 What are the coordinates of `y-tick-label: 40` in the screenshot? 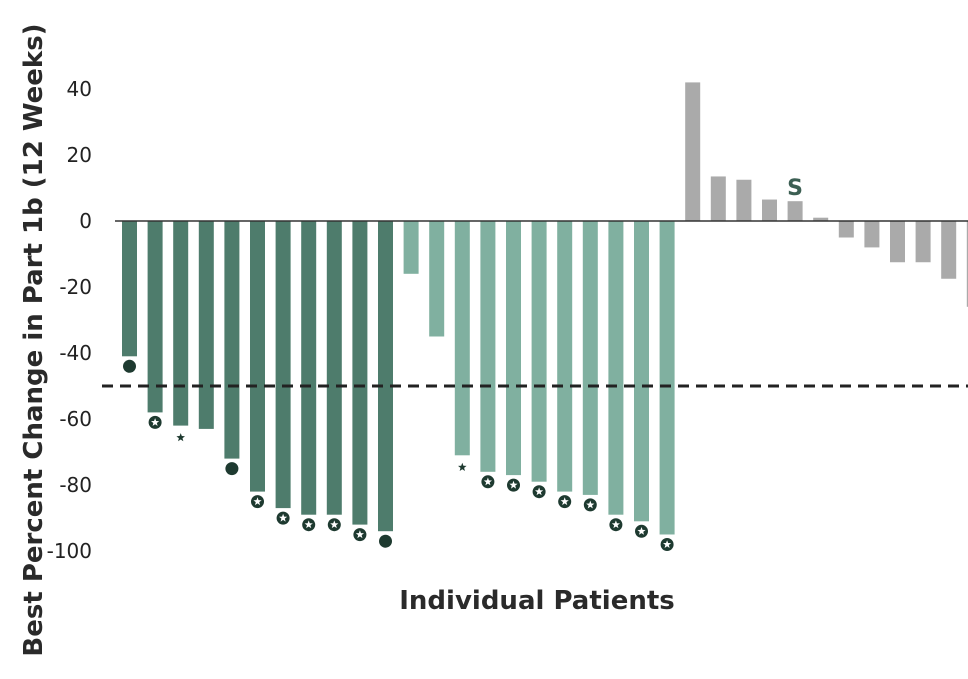 It's located at (79, 89).